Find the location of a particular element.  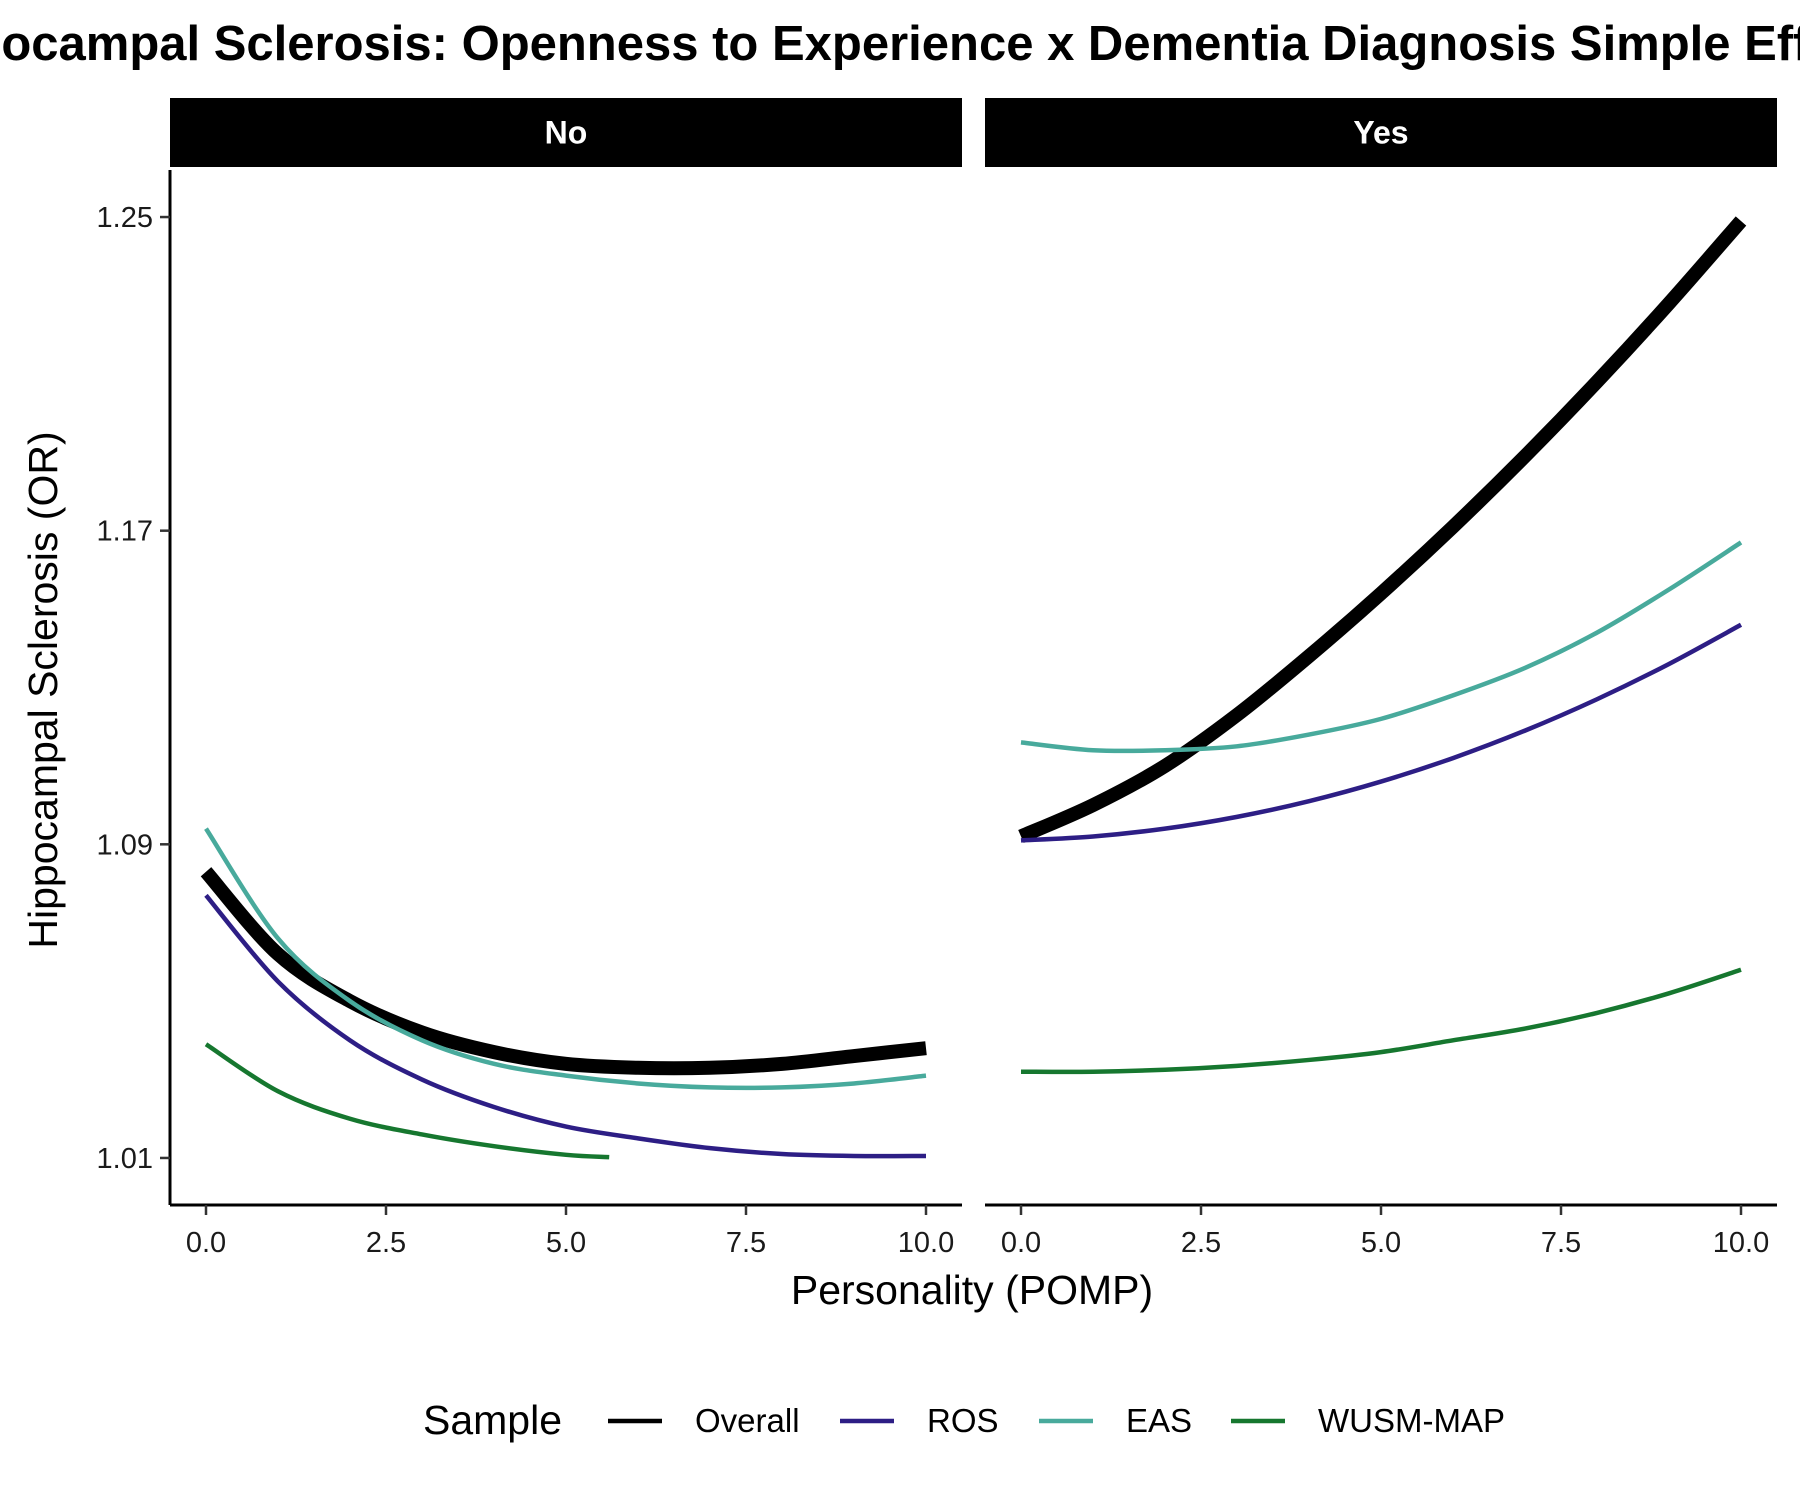

y-tick-label: 1.17 is located at coordinates (125, 532).